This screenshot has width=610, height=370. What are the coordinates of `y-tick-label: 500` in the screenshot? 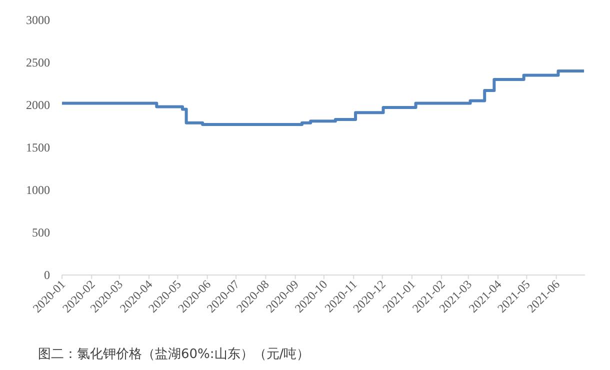 It's located at (41, 233).